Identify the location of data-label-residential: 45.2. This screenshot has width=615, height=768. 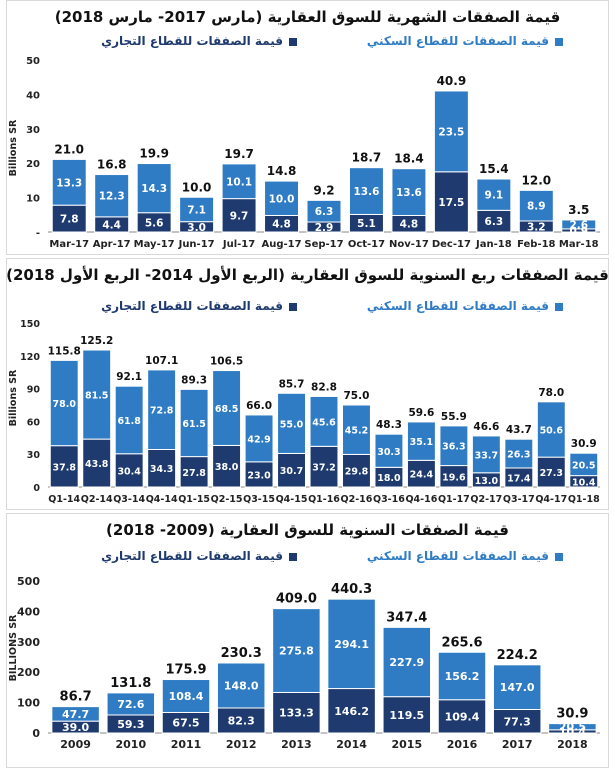
(356, 431).